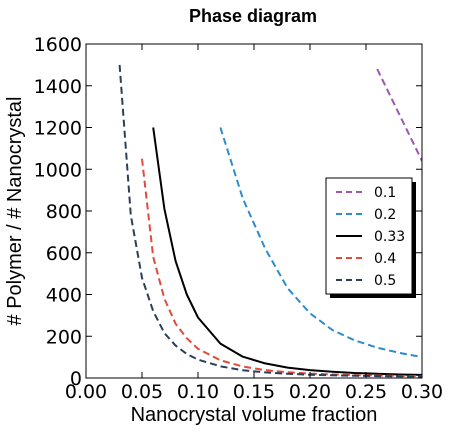 The width and height of the screenshot is (450, 432). What do you see at coordinates (58, 87) in the screenshot?
I see `y-tick-label: 1400` at bounding box center [58, 87].